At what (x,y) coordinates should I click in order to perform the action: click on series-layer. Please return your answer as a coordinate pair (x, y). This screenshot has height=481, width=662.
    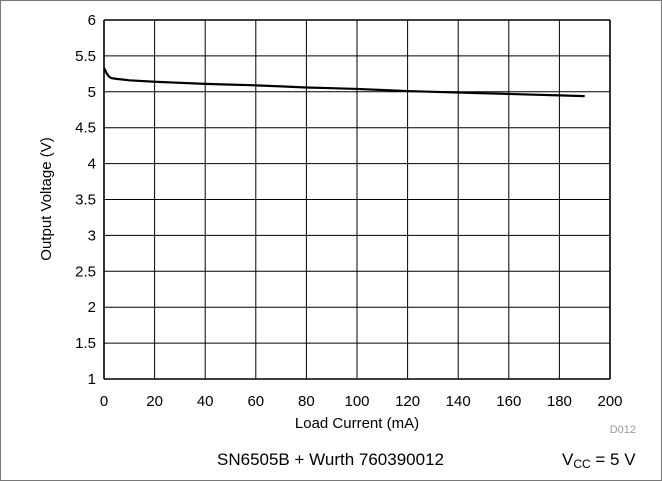
    Looking at the image, I should click on (344, 82).